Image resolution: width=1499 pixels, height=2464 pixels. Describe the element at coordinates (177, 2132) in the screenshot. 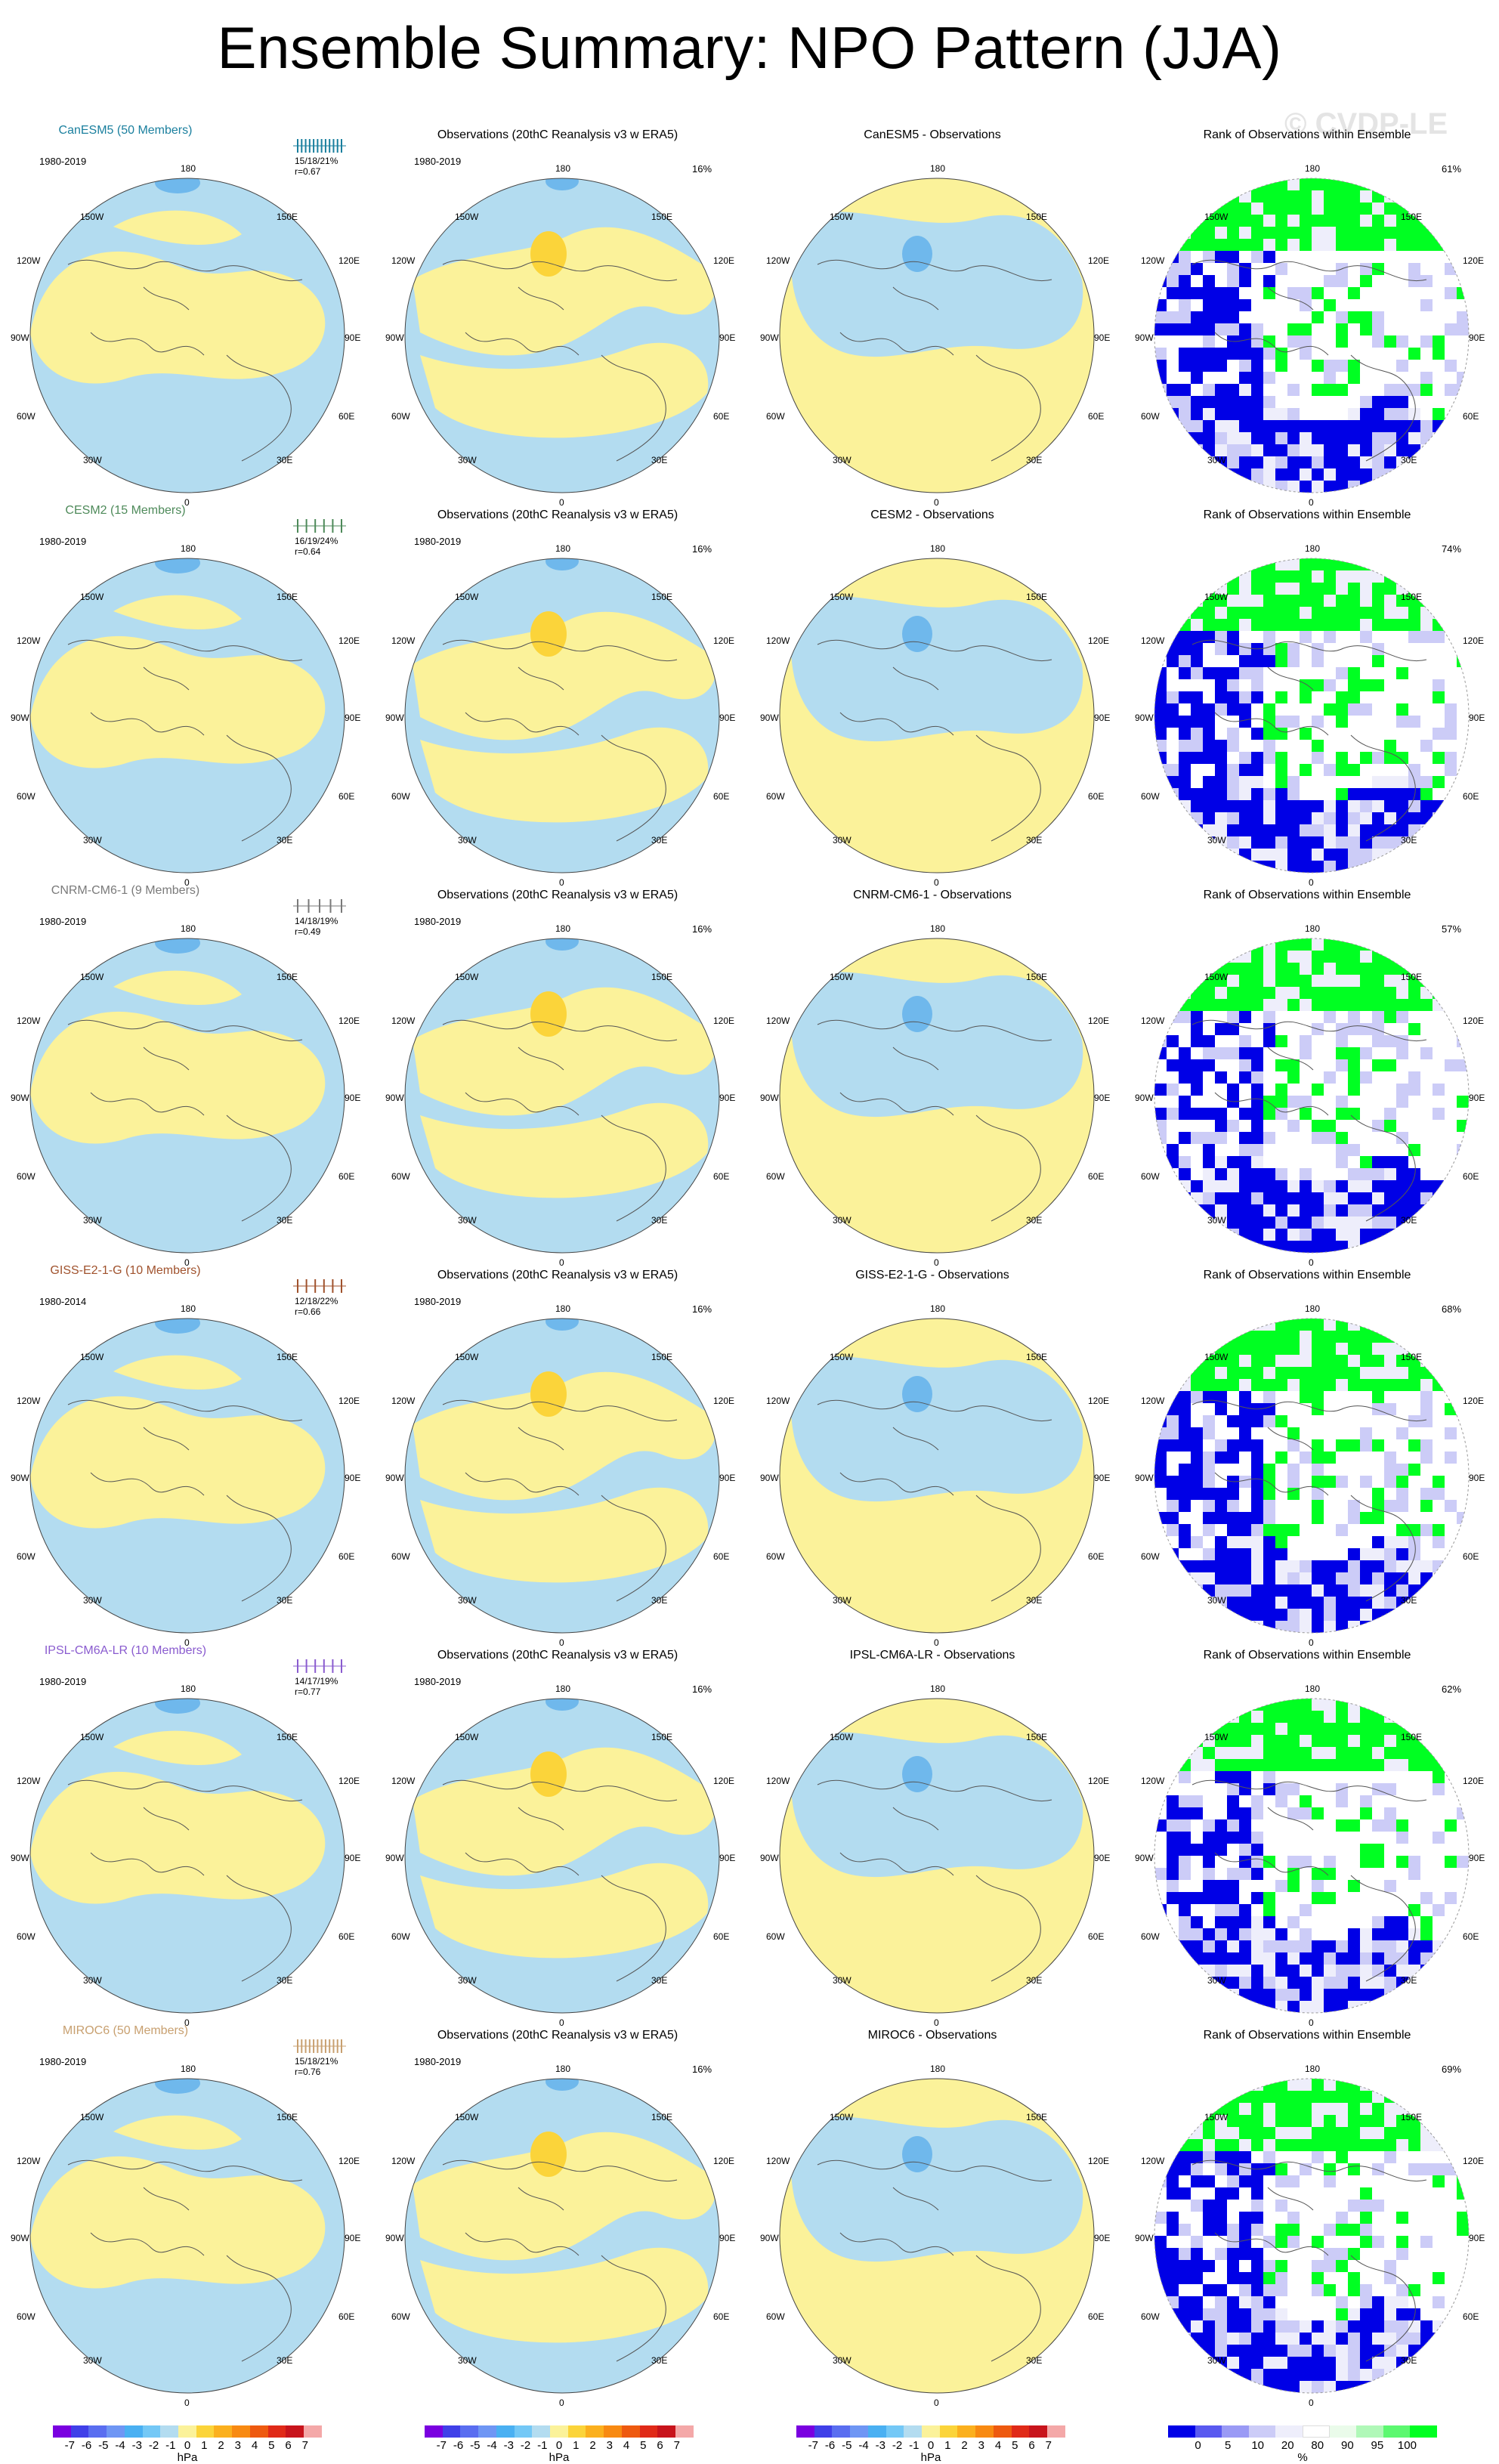

I see `anomaly-region` at that location.